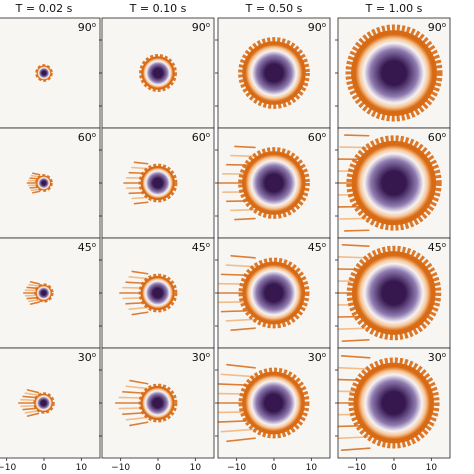  Describe the element at coordinates (44, 8) in the screenshot. I see `column-title: T = 0.02 s` at that location.